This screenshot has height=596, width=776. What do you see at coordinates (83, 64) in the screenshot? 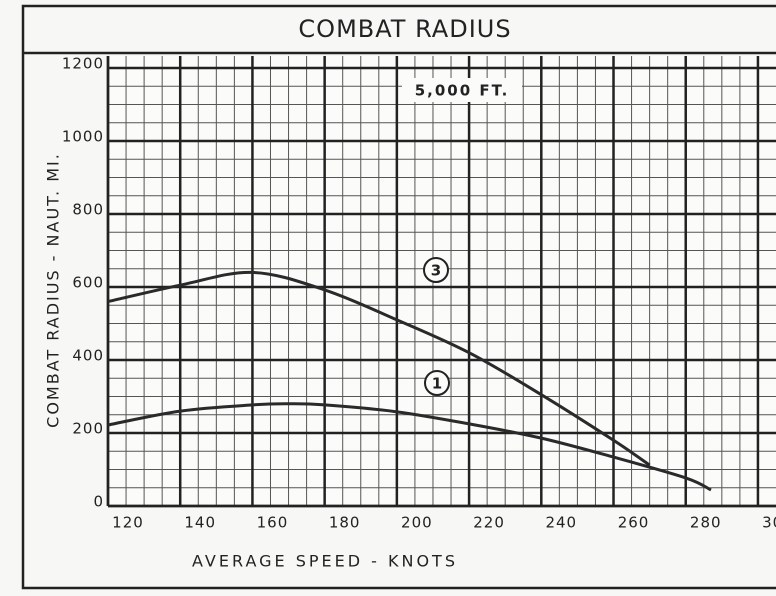
I see `y-tick-label: 1200` at bounding box center [83, 64].